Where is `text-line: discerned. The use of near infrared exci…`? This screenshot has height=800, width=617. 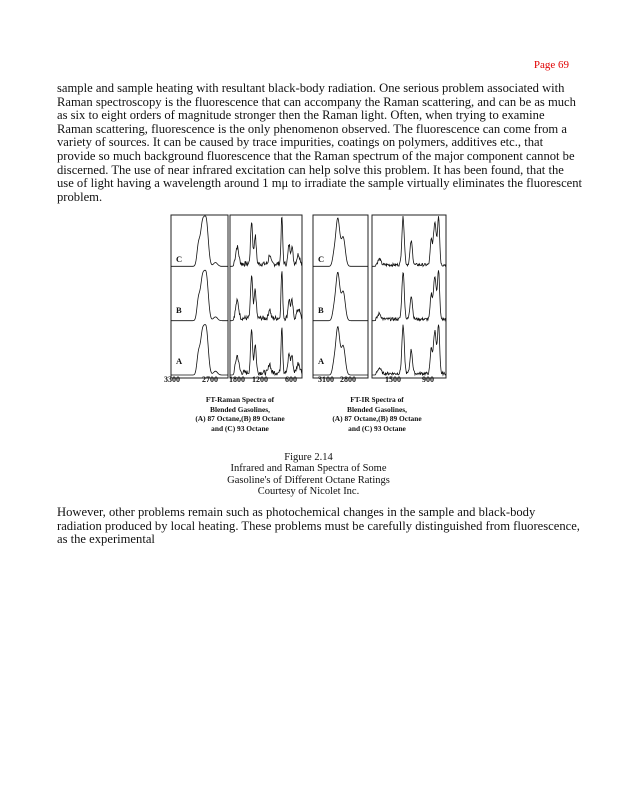
text-line: discerned. The use of near infrared exci… is located at coordinates (310, 169).